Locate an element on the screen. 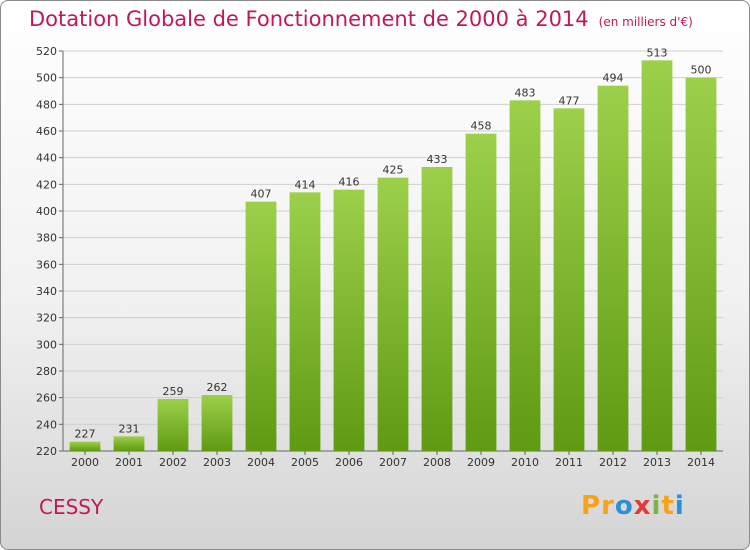  brand-letter: P is located at coordinates (591, 506).